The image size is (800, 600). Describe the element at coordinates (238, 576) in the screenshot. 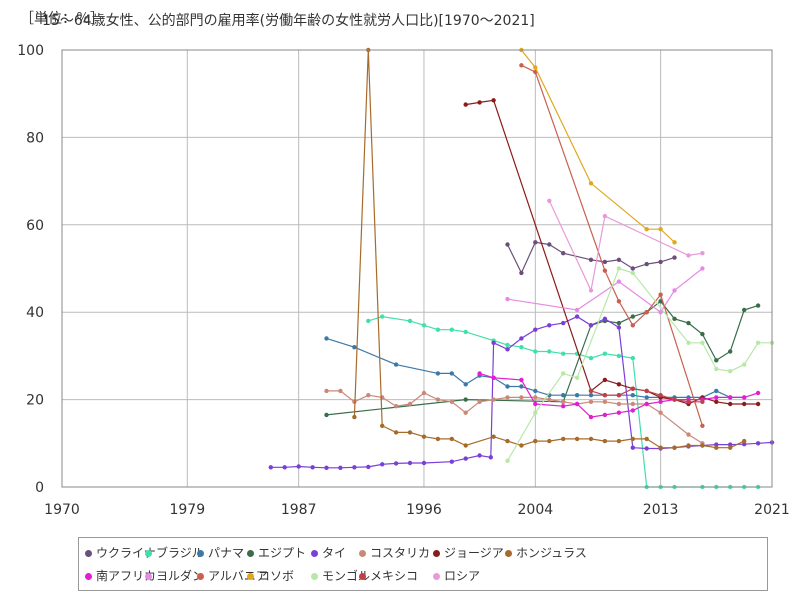

I see `legend-label: アルバニア` at that location.